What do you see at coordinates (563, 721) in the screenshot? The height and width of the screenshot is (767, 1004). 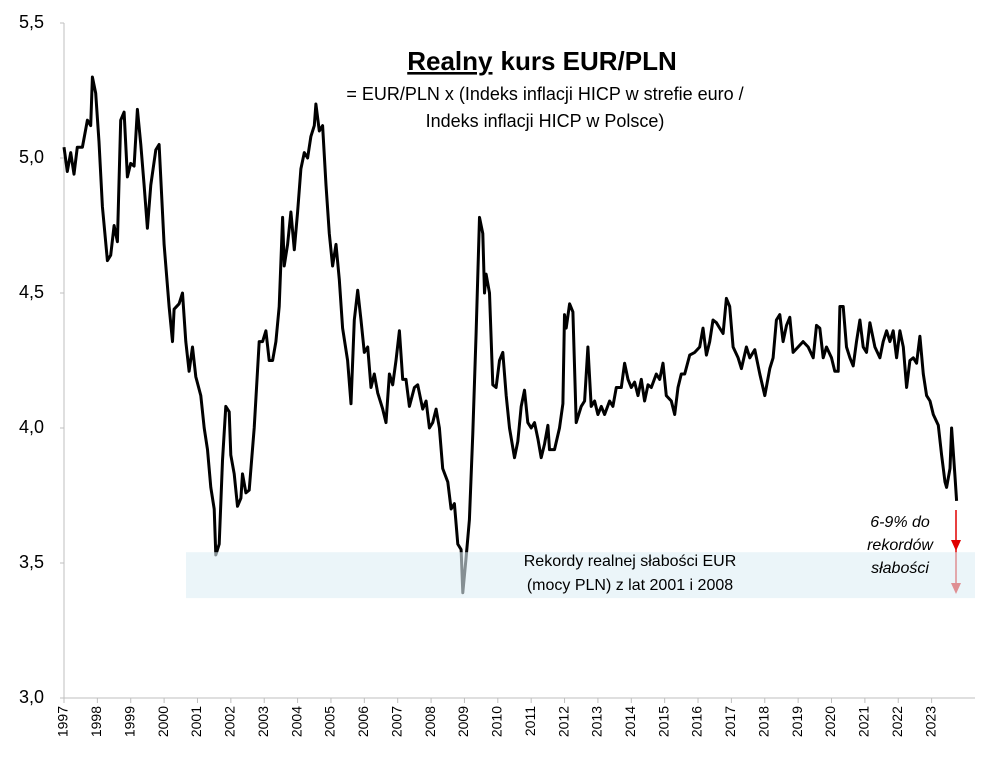 I see `x-tick-label: 2012` at bounding box center [563, 721].